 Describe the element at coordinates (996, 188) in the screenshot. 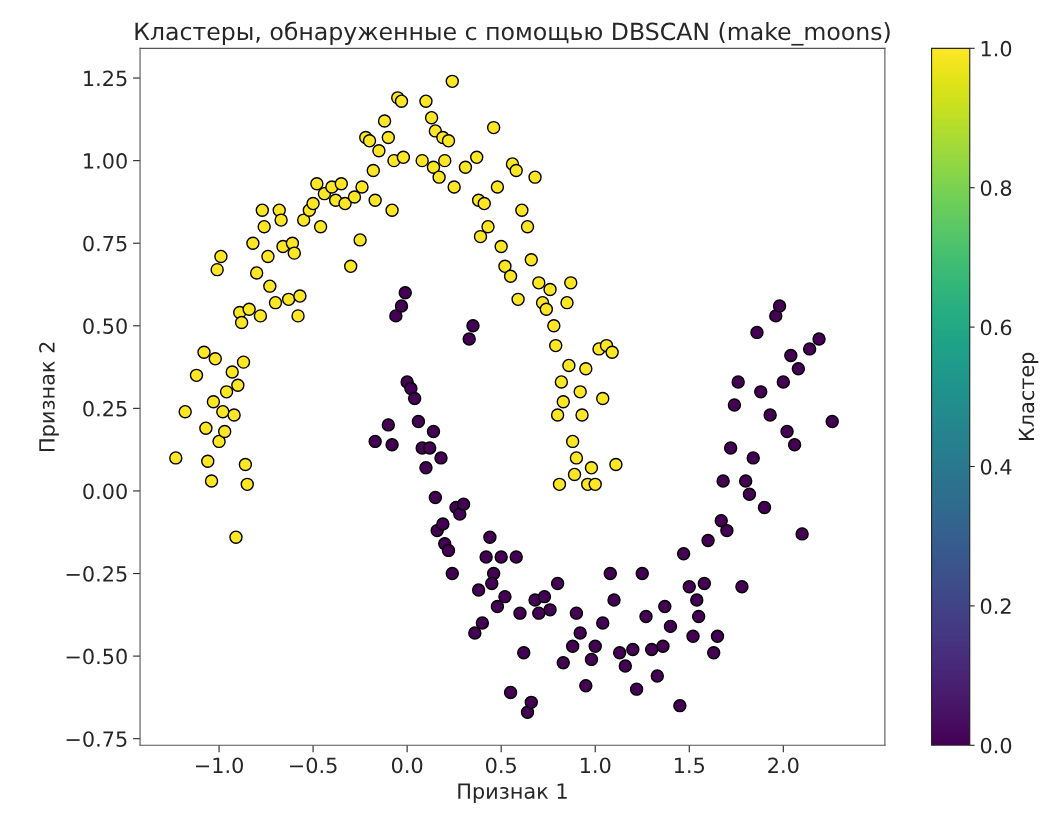

I see `color-bar-label: 0.8` at that location.